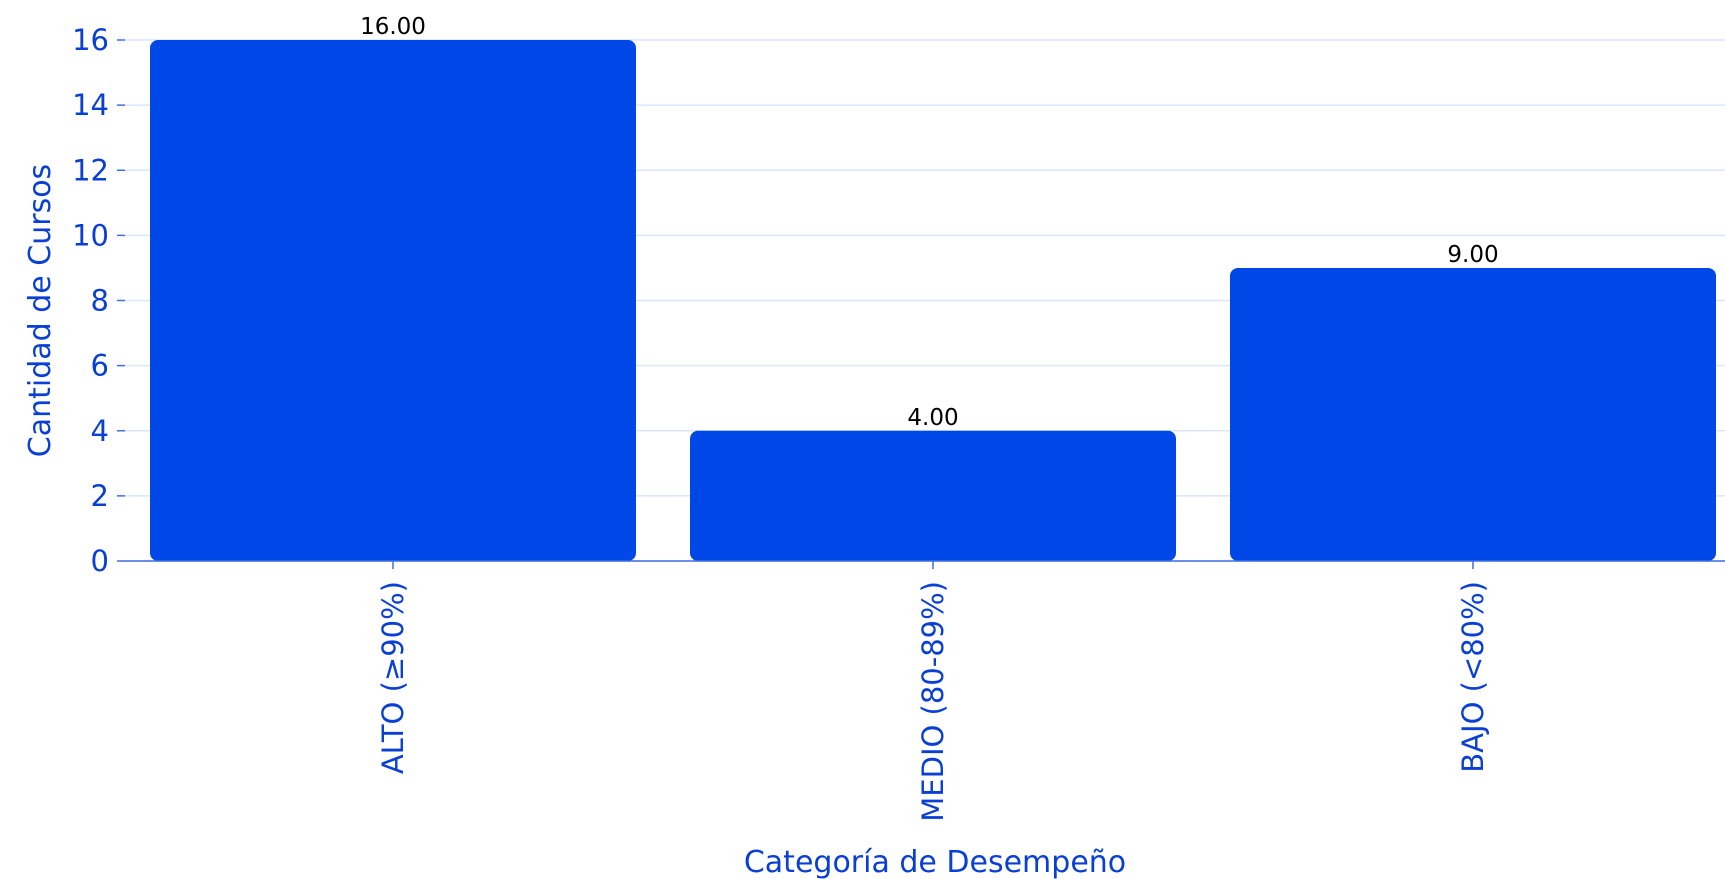 The width and height of the screenshot is (1725, 879). I want to click on y-axis-ticks: 0 2 4 6 8 10 12 14 16, so click(98, 300).